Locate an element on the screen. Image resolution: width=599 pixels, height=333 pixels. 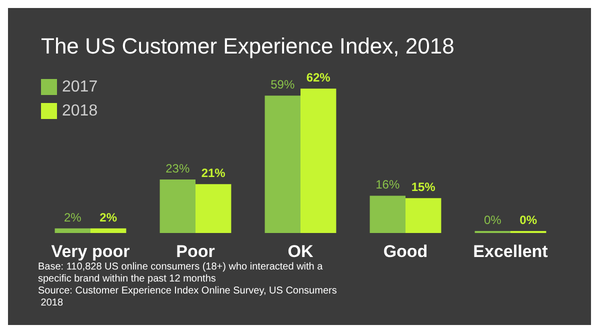
data-label: 15% is located at coordinates (423, 187).